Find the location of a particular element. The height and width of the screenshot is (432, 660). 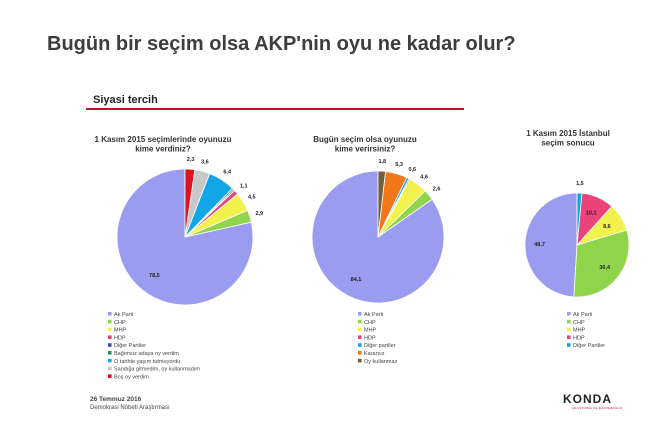

chart-2-slice-ak-parti is located at coordinates (378, 237).